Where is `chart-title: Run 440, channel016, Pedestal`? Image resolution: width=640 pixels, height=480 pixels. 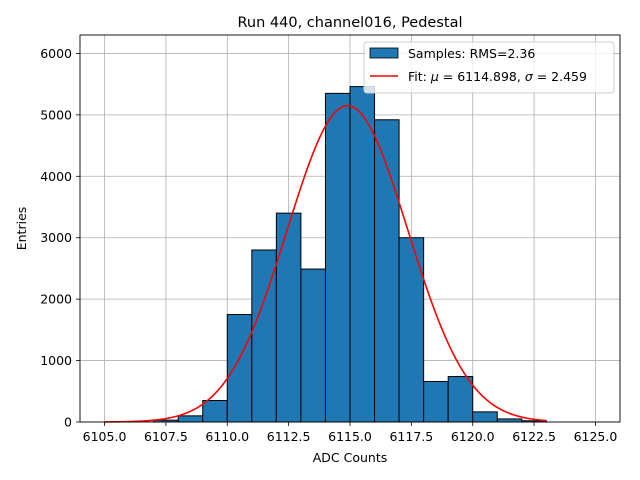
chart-title: Run 440, channel016, Pedestal is located at coordinates (349, 23).